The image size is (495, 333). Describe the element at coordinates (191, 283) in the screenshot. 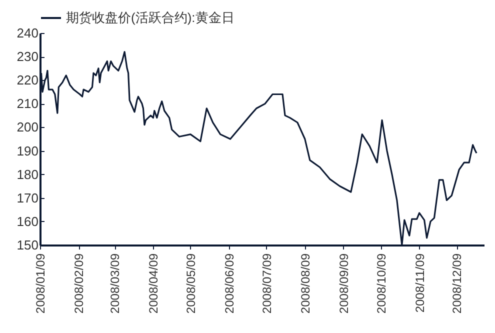

I see `x-tick-label: 2008/05/09` at that location.